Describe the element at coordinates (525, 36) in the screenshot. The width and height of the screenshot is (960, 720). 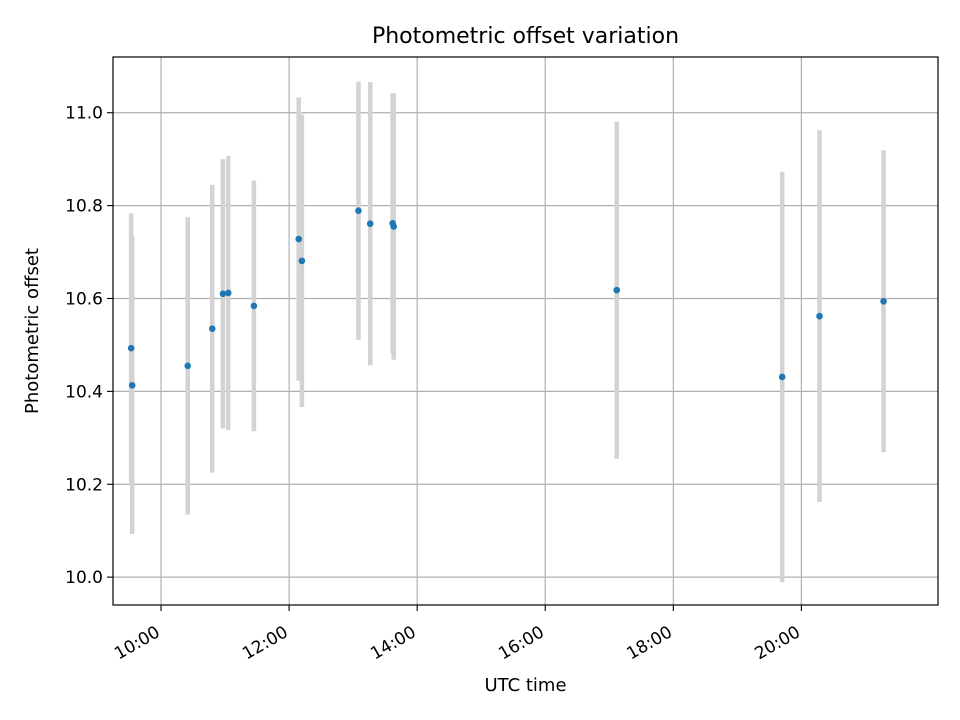
I see `chart-title: Photometric offset variation` at that location.